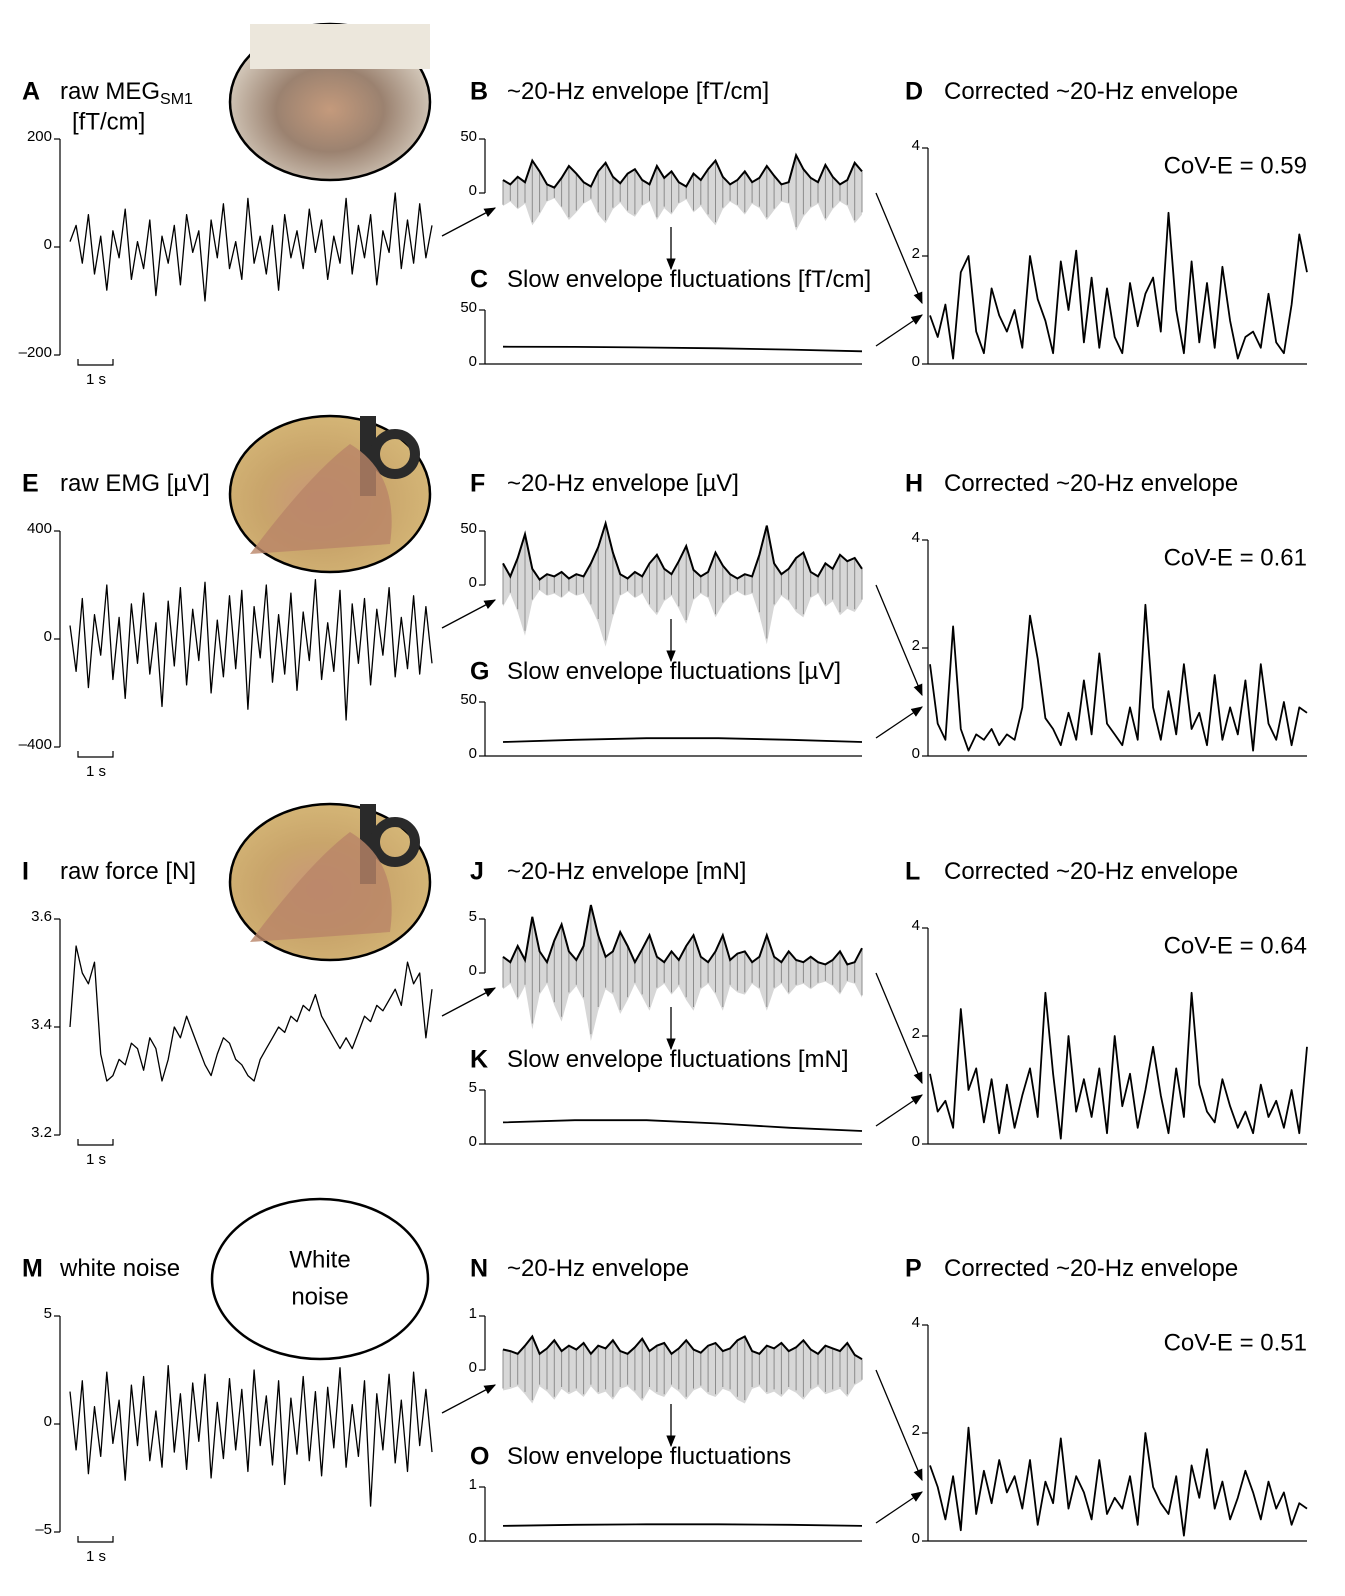 The image size is (1345, 1596). What do you see at coordinates (110, 91) in the screenshot?
I see `title-text: raw MEG` at bounding box center [110, 91].